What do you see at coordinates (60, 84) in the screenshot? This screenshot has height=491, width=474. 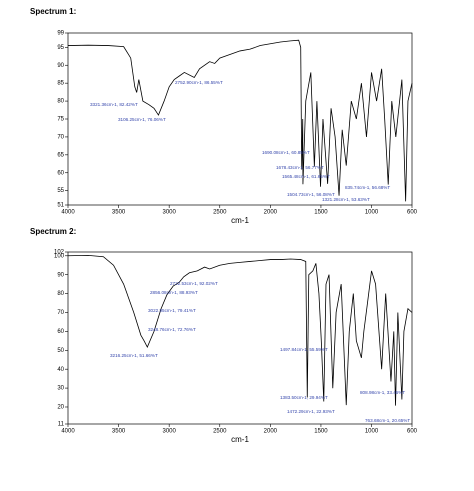 I see `y-tick-label: 85` at bounding box center [60, 84].